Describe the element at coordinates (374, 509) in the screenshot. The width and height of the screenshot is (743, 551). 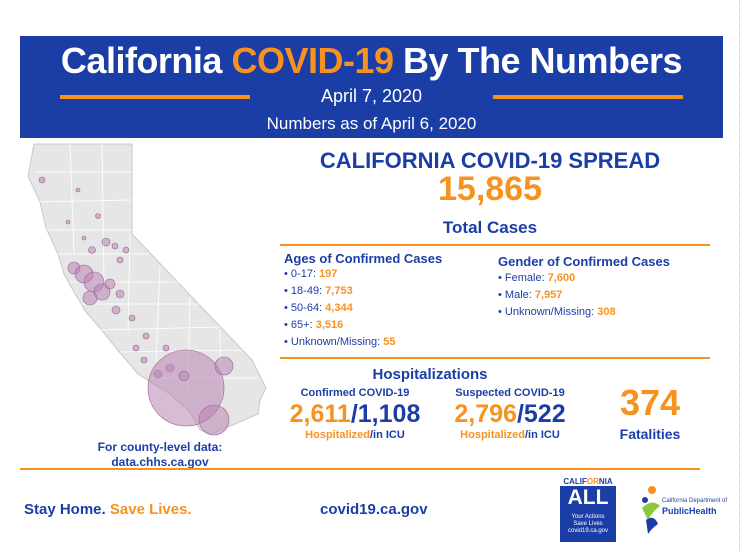
I see `website-link: covid19.ca.gov` at that location.